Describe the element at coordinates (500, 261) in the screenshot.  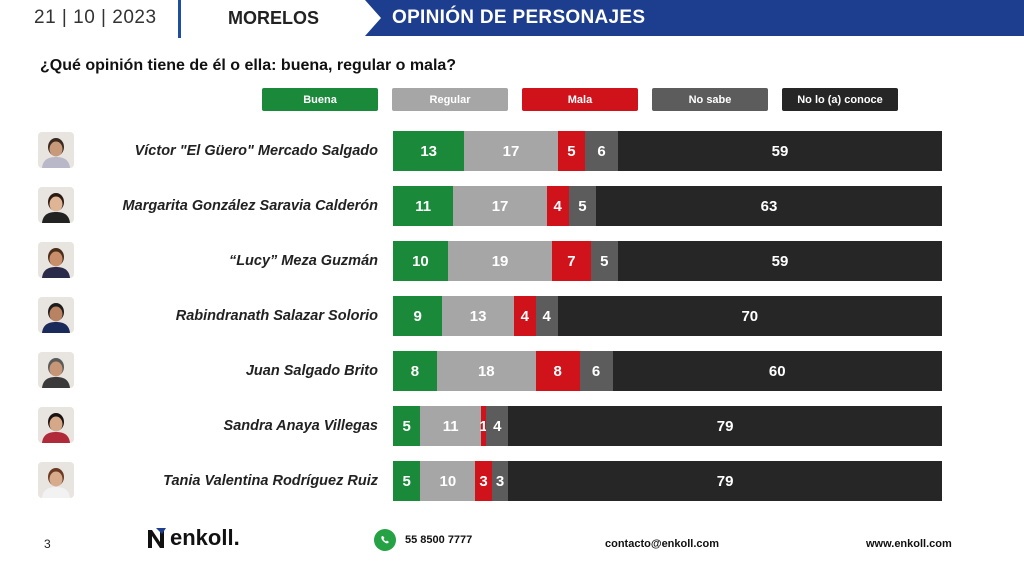
I see `bar-segment-regular: 19` at that location.